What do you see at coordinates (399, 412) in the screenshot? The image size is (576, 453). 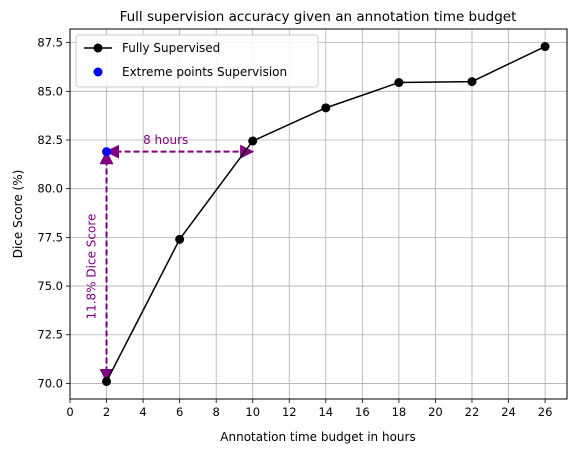 I see `x-tick-label: 18` at bounding box center [399, 412].